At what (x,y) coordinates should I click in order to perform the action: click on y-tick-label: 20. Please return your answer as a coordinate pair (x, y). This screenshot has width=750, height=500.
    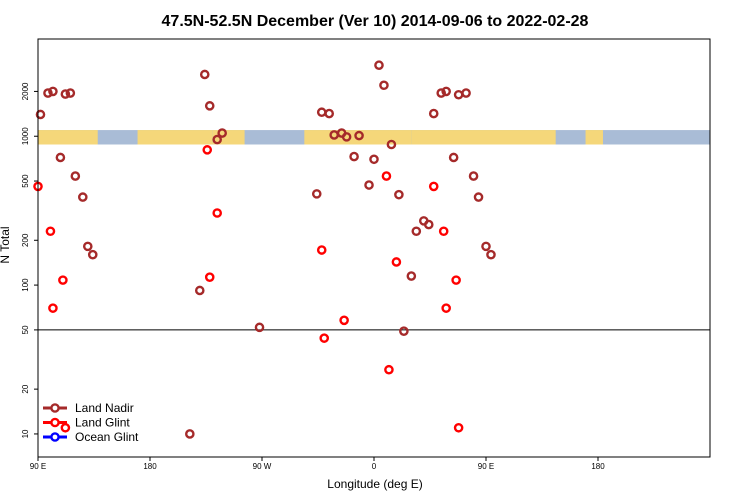
    Looking at the image, I should click on (25, 388).